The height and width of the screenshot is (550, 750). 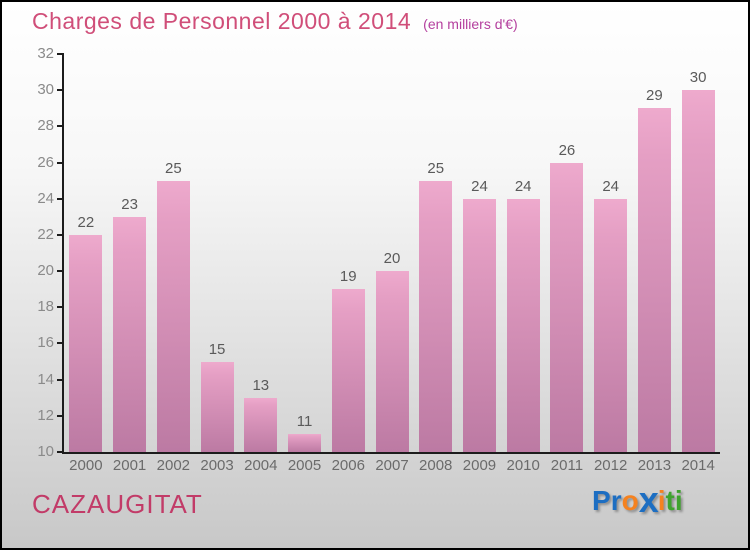 I want to click on proxiti-logo: Proxiti, so click(x=637, y=500).